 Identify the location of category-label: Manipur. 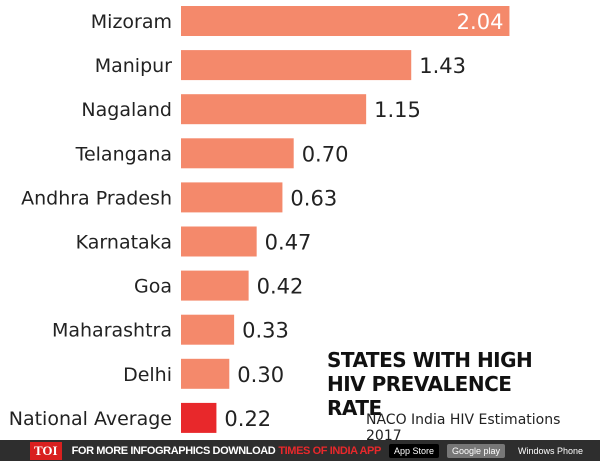
(133, 66).